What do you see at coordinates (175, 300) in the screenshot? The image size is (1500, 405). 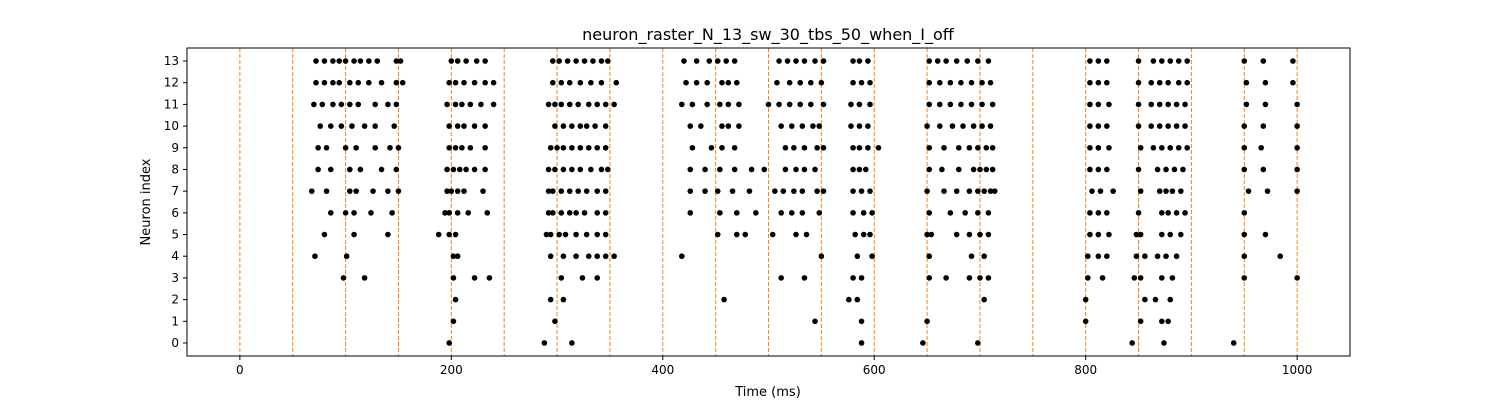 I see `y-tick-label: 2` at bounding box center [175, 300].